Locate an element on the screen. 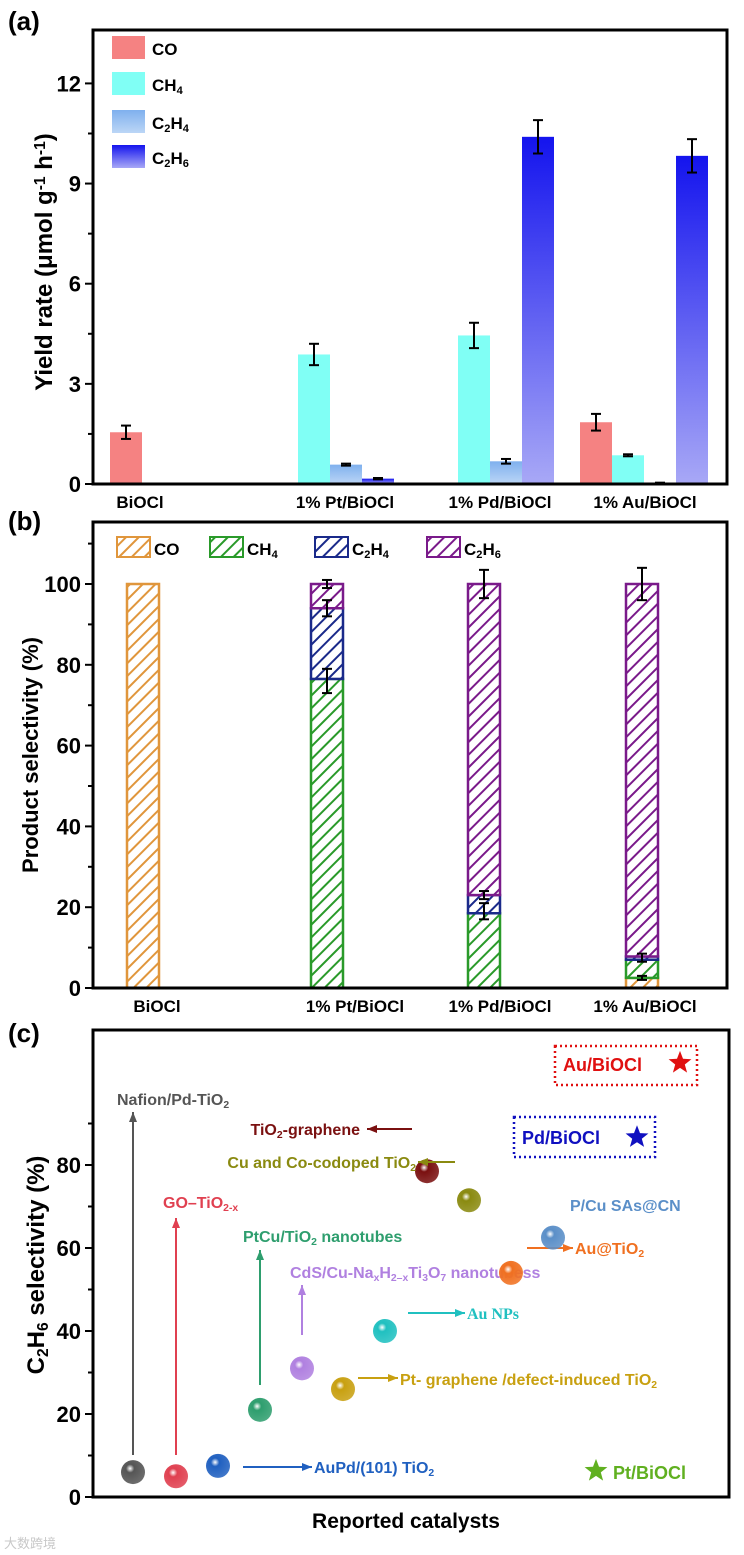 The width and height of the screenshot is (744, 1555). y-tick-label: 100 is located at coordinates (62, 584).